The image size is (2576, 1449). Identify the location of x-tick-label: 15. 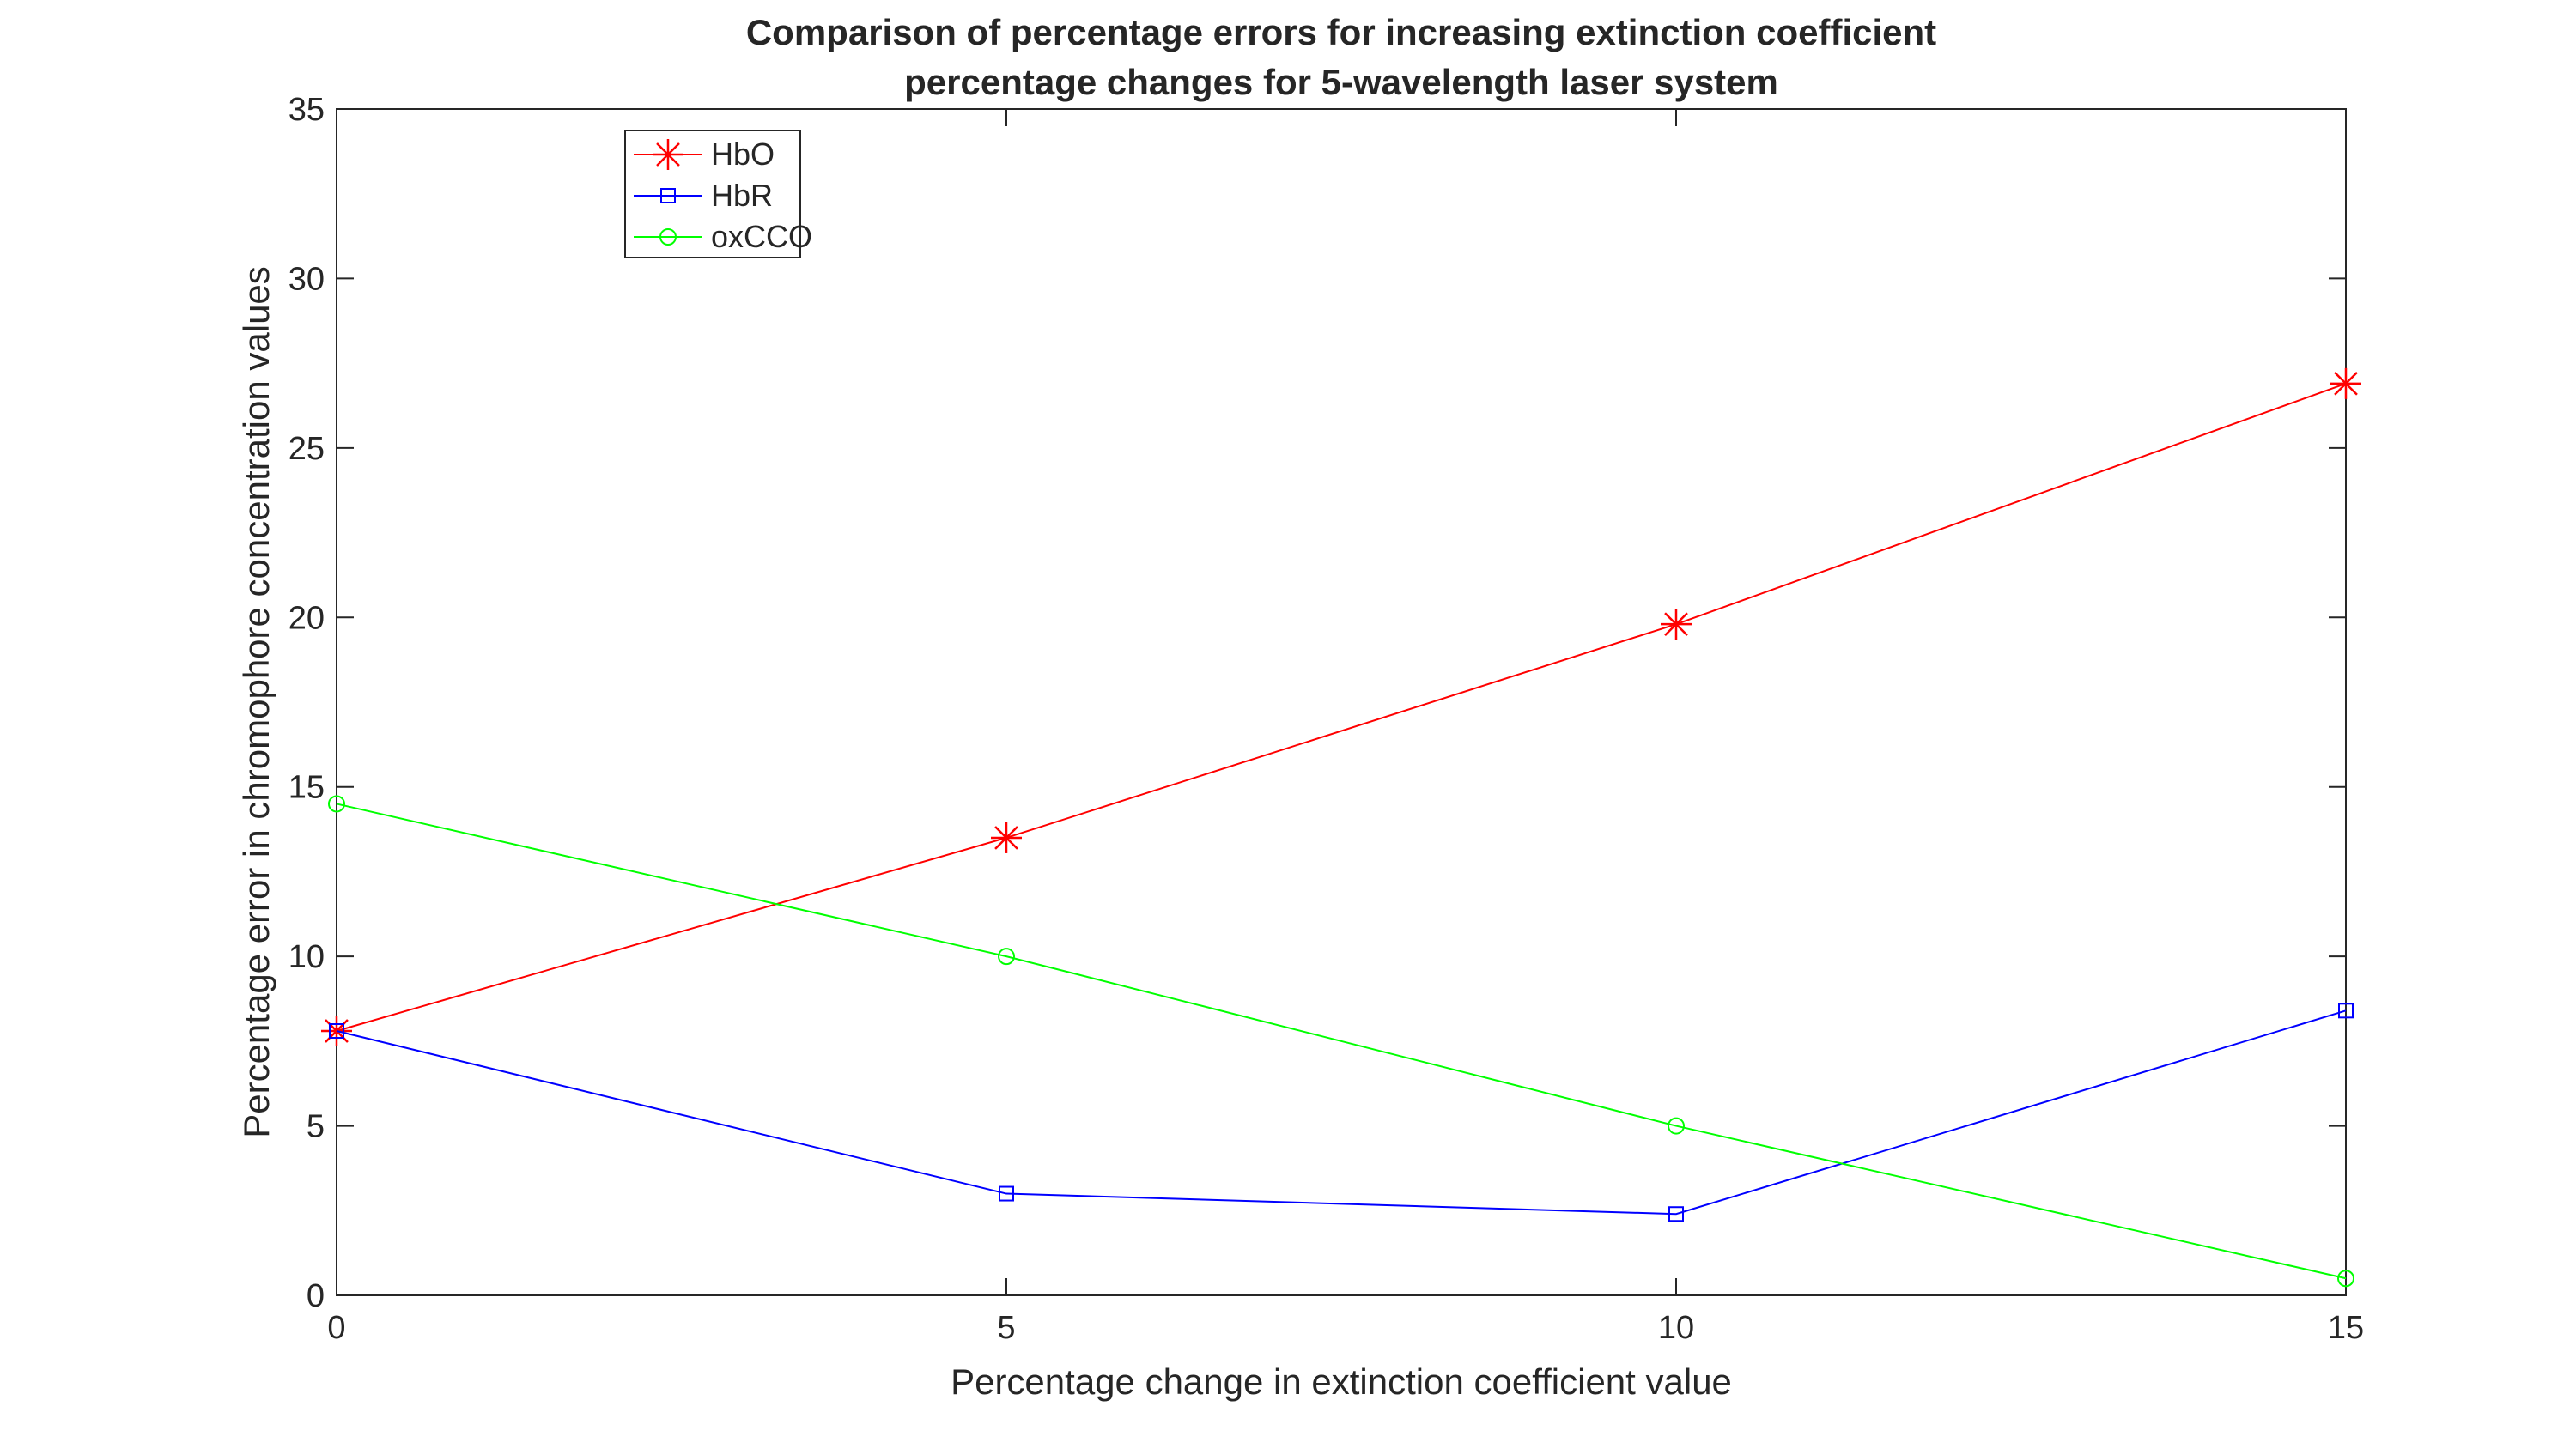
(2346, 1328).